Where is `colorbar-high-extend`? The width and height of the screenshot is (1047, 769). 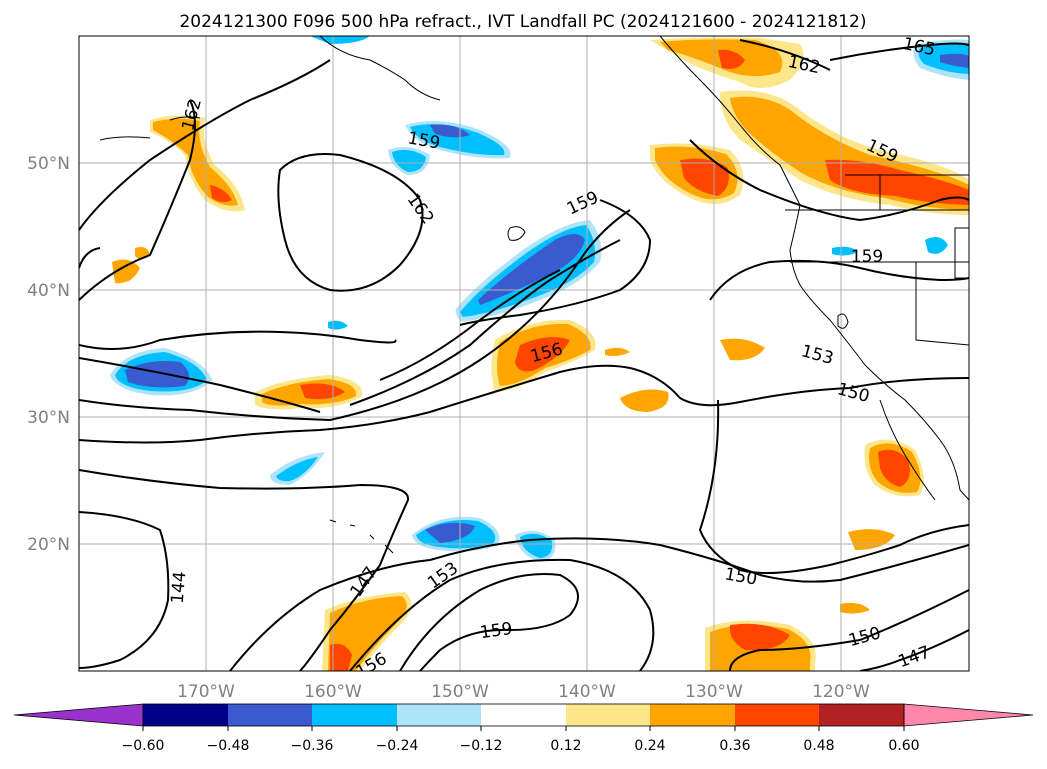
colorbar-high-extend is located at coordinates (968, 715).